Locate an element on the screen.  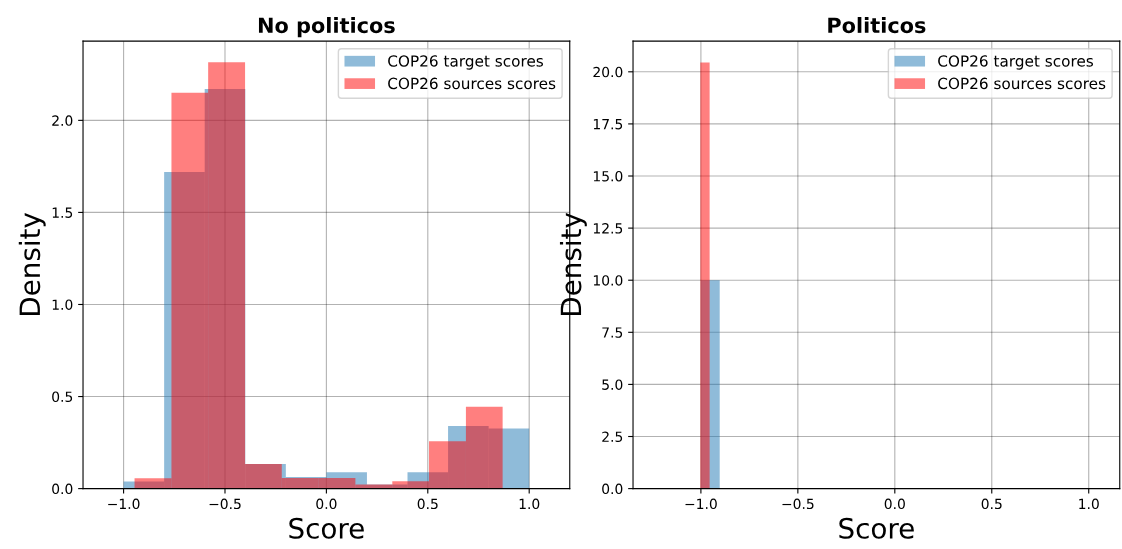
chart-title: Politicos is located at coordinates (877, 25).